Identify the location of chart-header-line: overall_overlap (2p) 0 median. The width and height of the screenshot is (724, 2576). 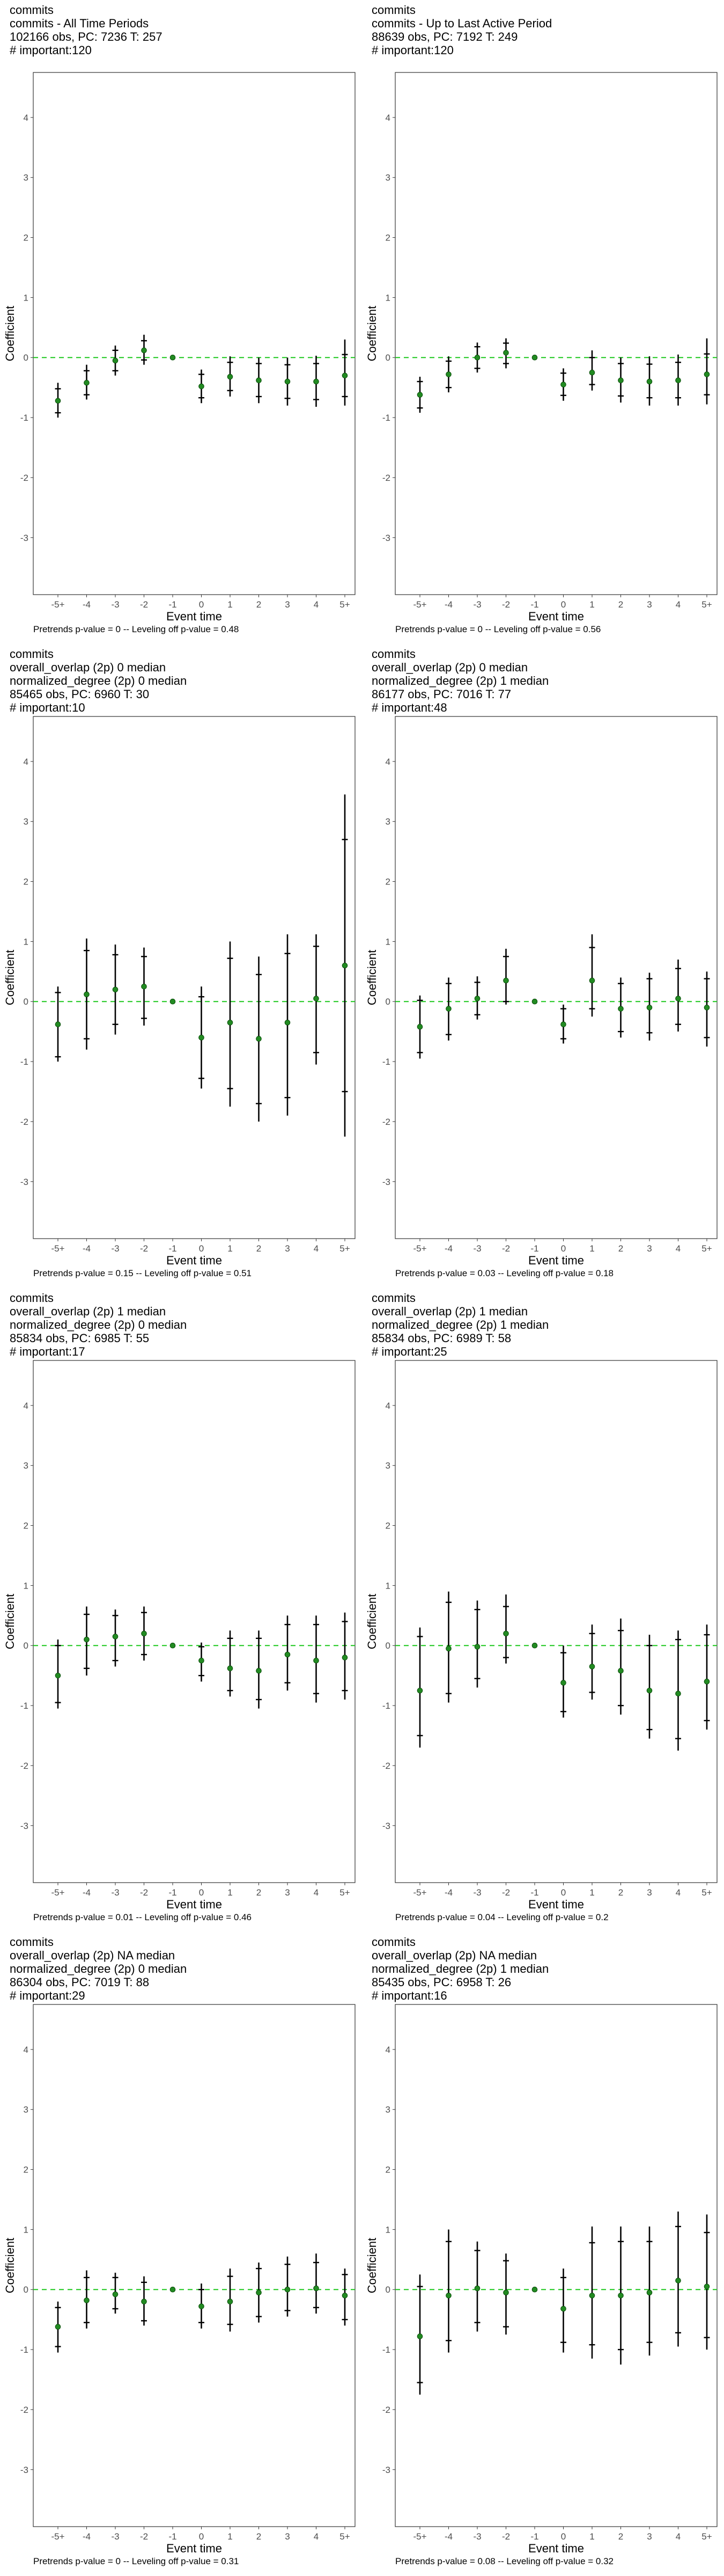
(88, 667).